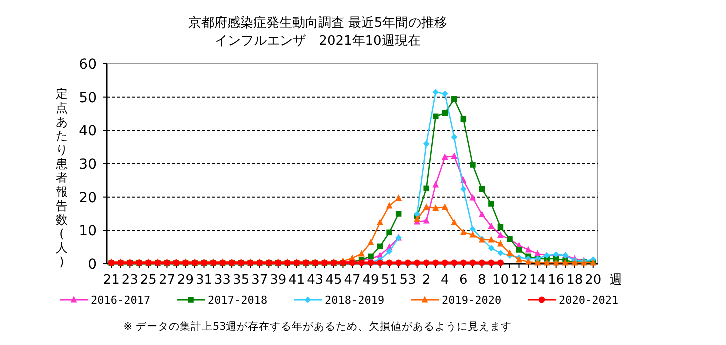 The image size is (726, 345). What do you see at coordinates (88, 98) in the screenshot?
I see `ytick: 50` at bounding box center [88, 98].